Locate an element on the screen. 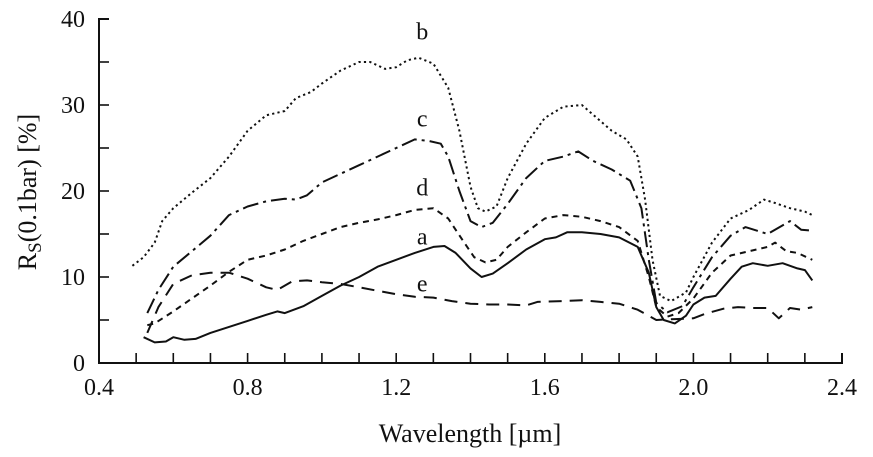 The height and width of the screenshot is (457, 873). x-ticks: 0.4 0.8 1.2 1.6 2.0 2.4 is located at coordinates (470, 377).